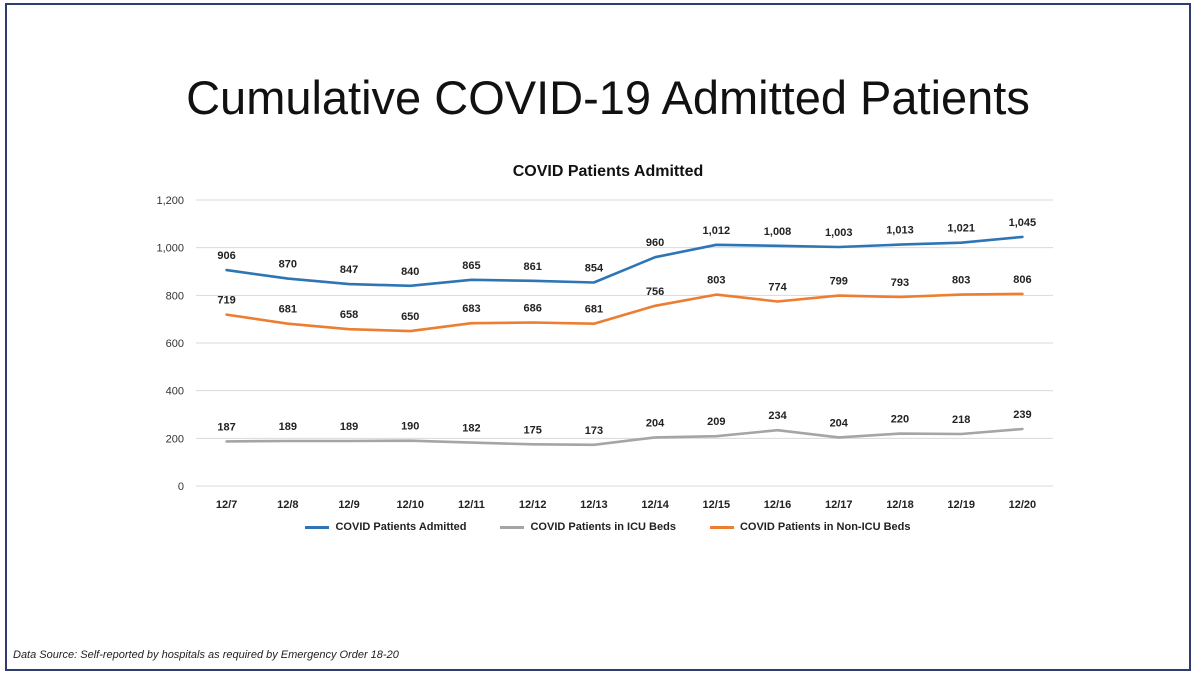  Describe the element at coordinates (900, 231) in the screenshot. I see `data-label: 1,013` at that location.